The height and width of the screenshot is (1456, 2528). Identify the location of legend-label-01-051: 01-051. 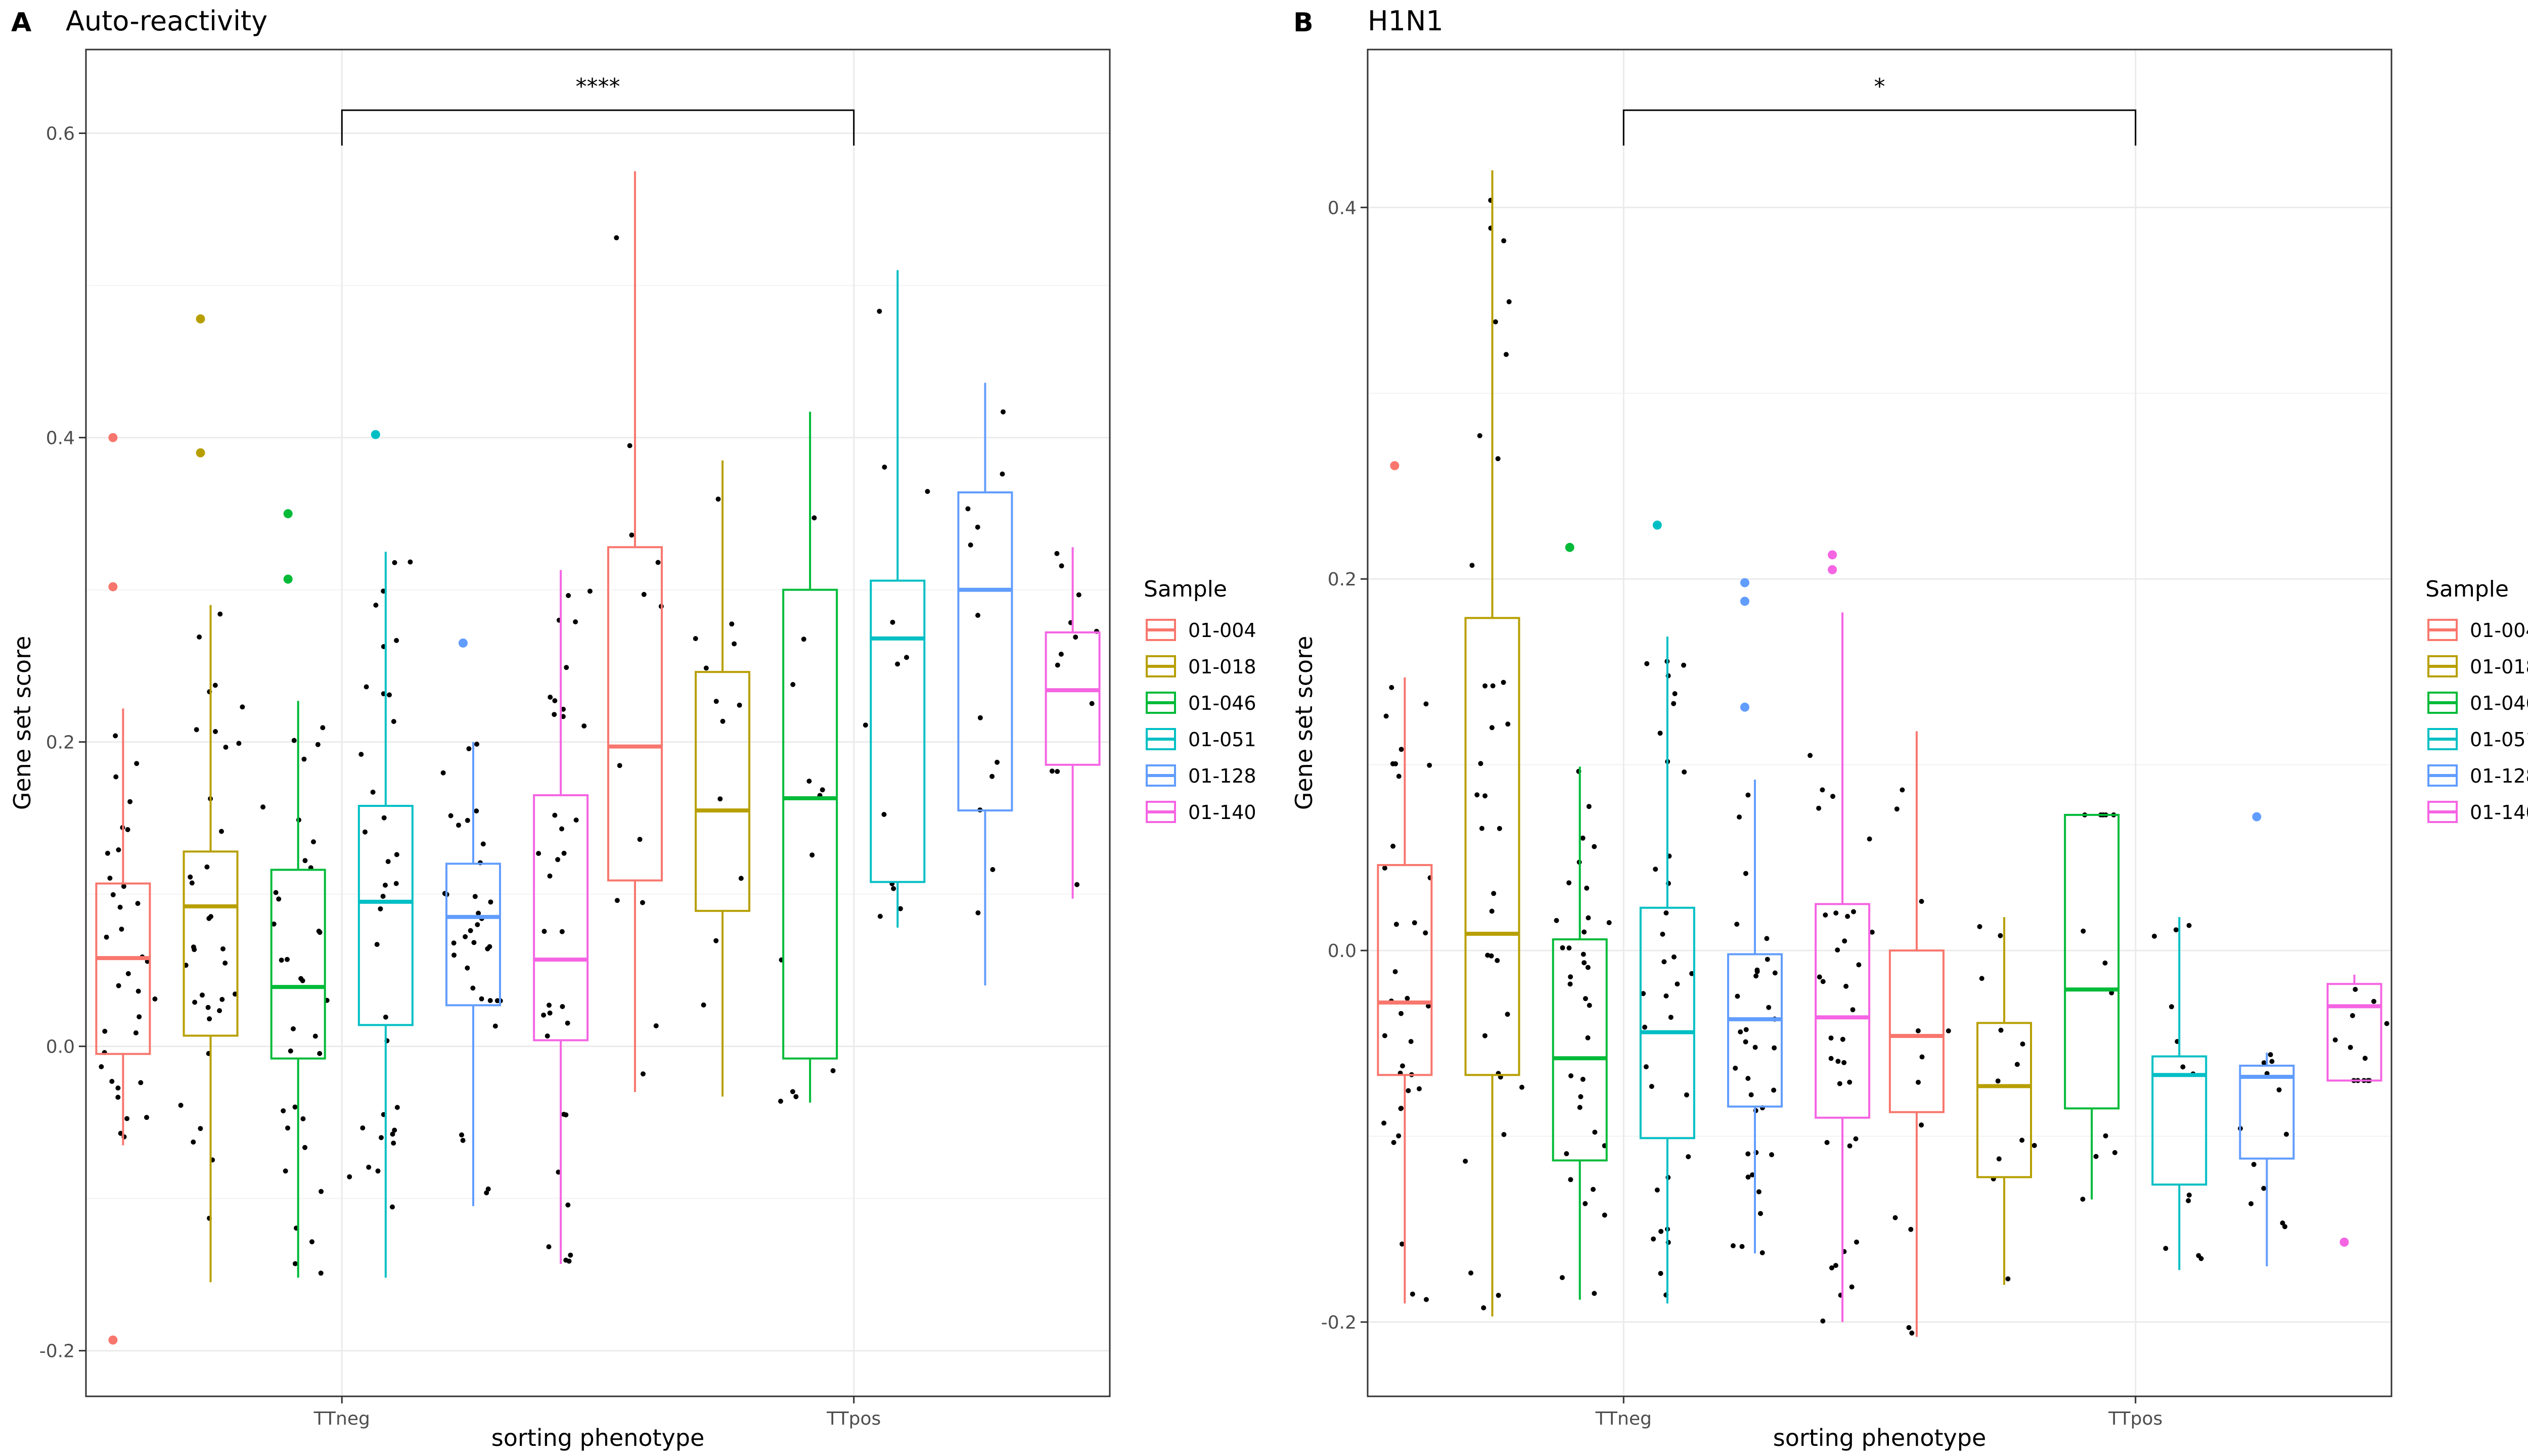
(2499, 740).